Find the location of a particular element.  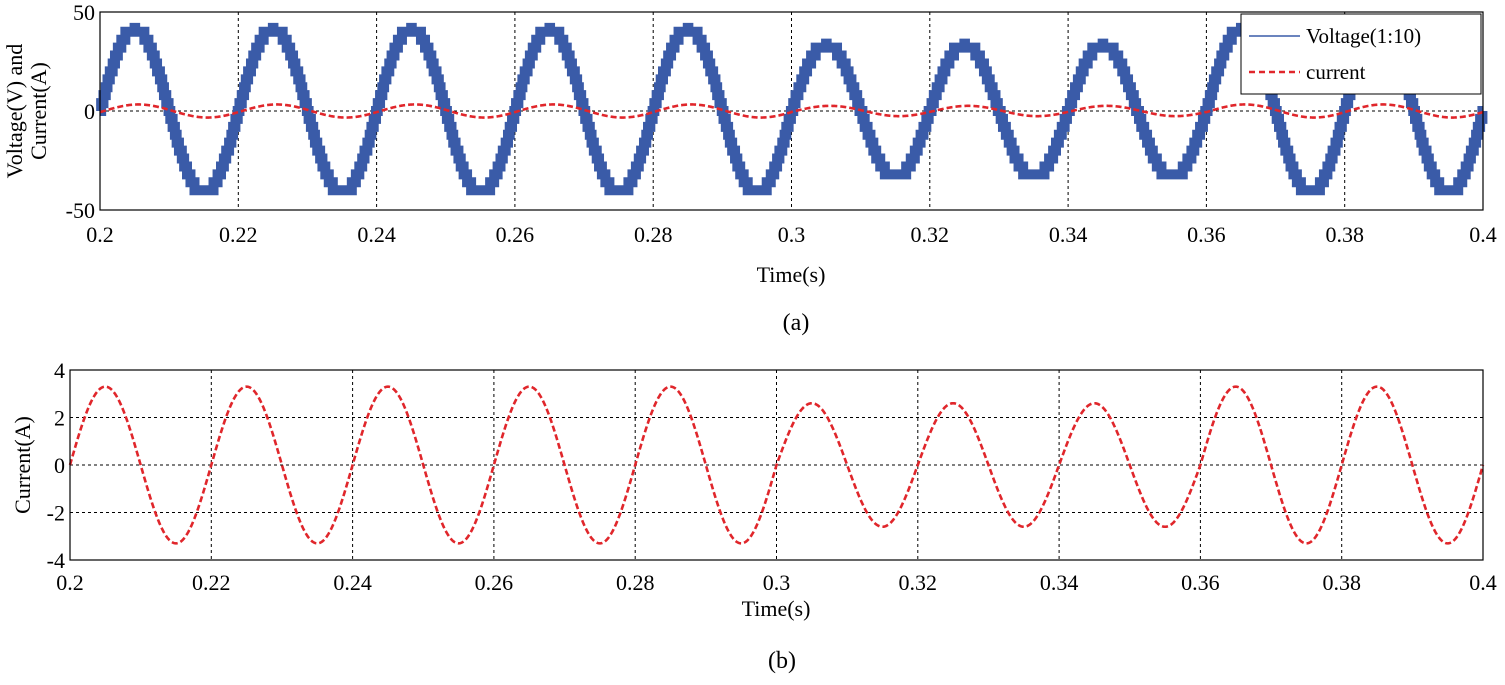

legend-label-current: current is located at coordinates (1336, 72).